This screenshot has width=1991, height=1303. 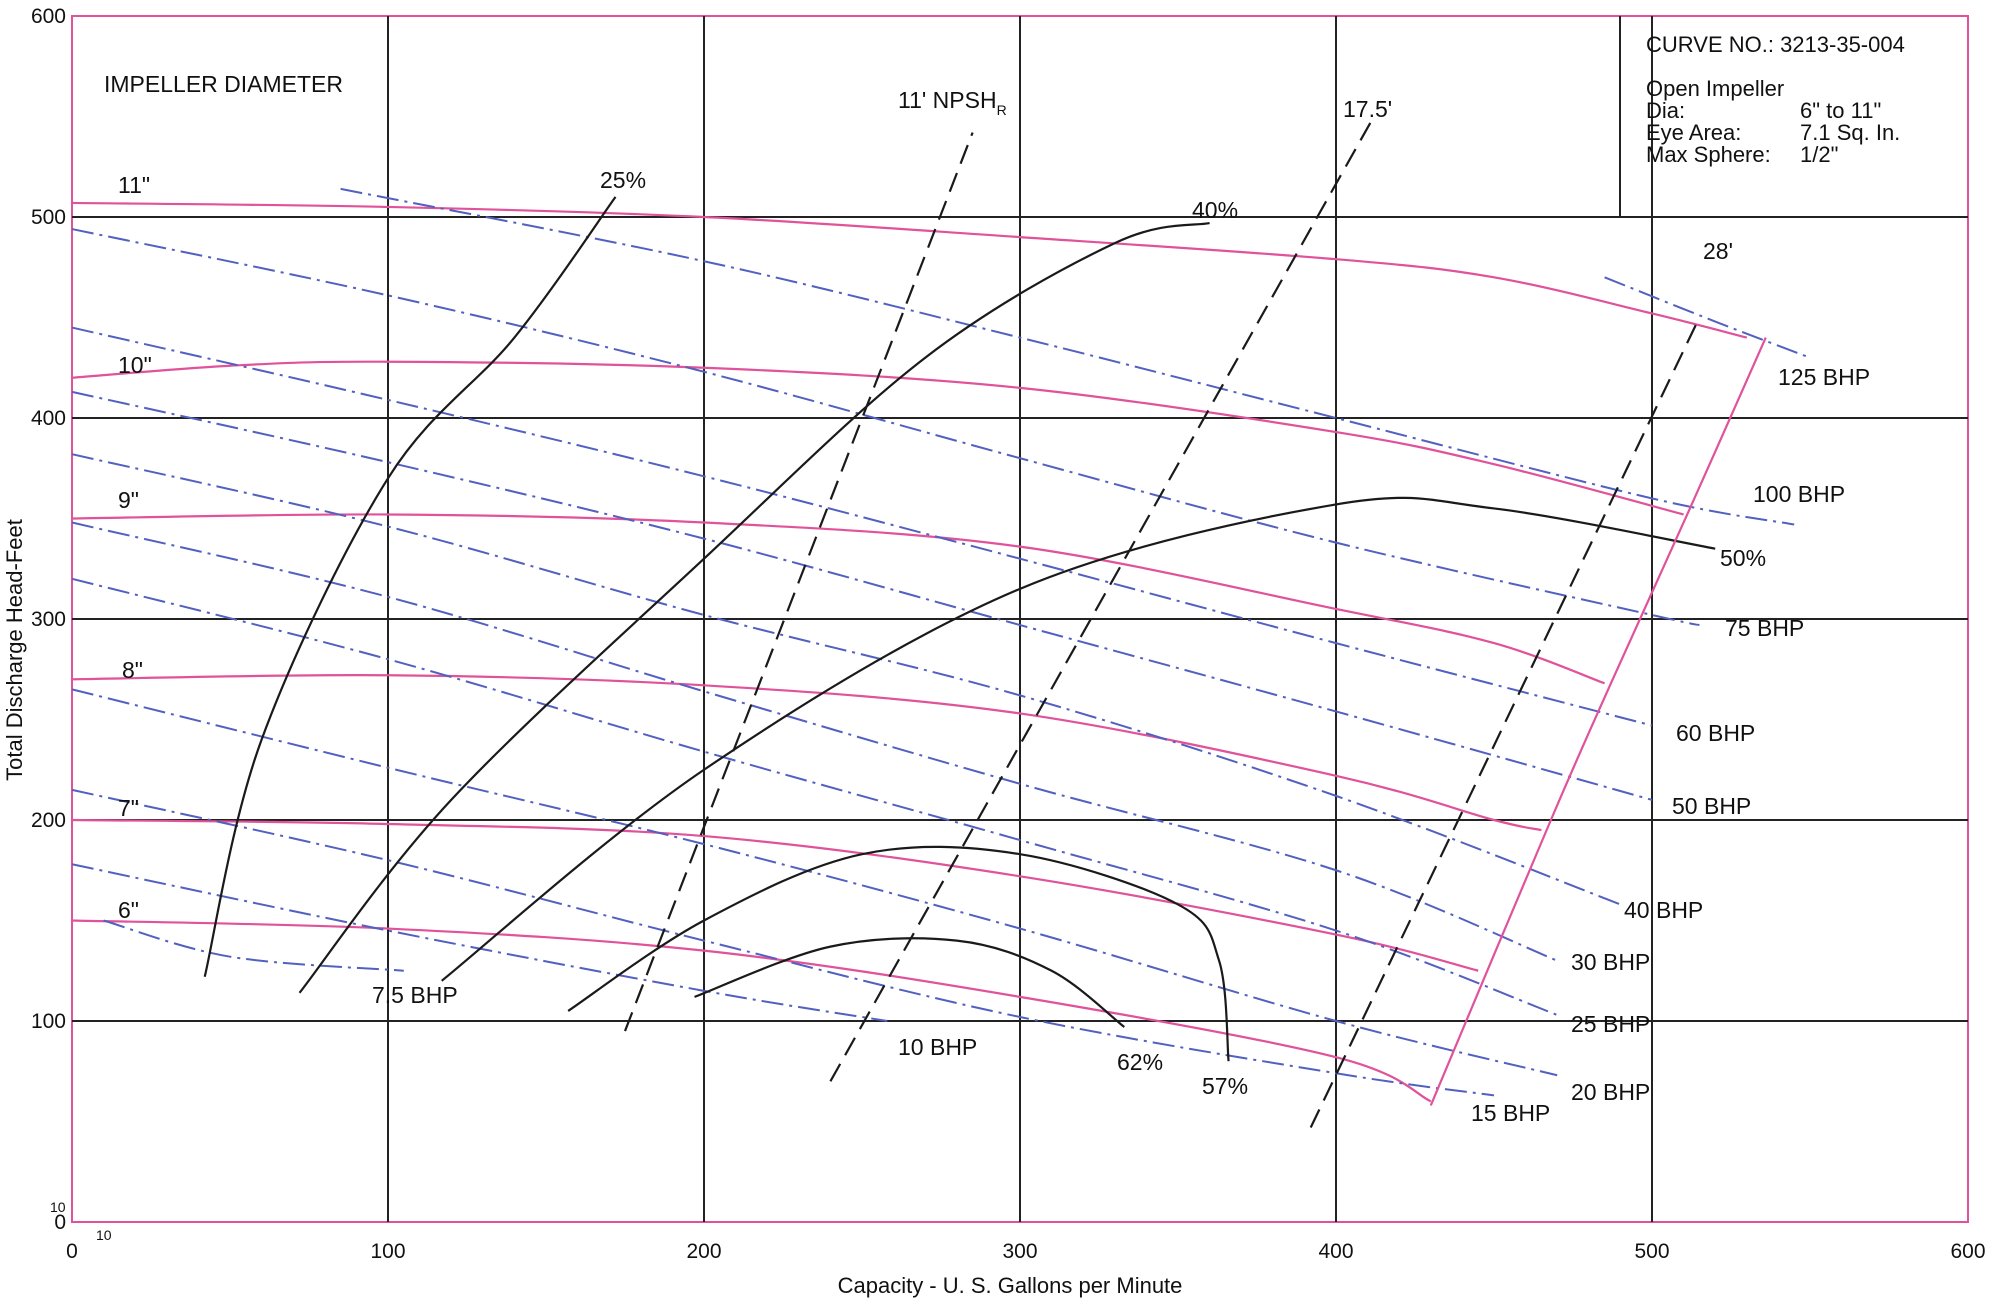 I want to click on impeller-diameter-heading: IMPELLER DIAMETER, so click(x=223, y=84).